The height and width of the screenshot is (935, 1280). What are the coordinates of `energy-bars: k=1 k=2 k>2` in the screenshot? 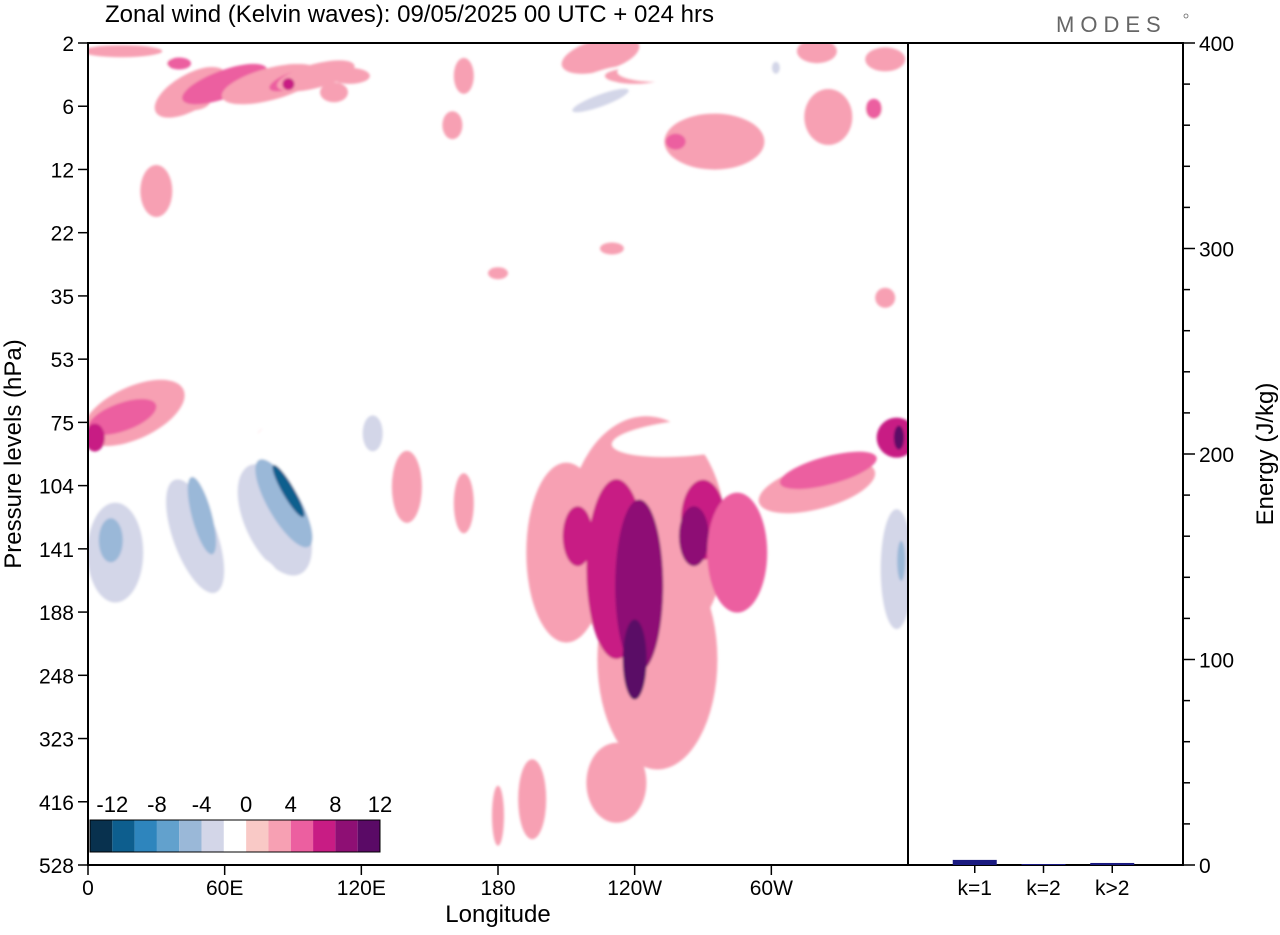 It's located at (1043, 879).